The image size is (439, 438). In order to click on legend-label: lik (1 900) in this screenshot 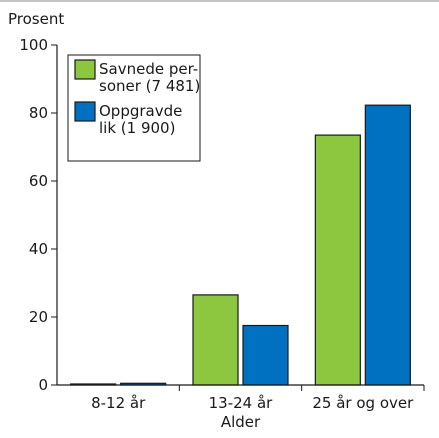, I will do `click(137, 128)`.